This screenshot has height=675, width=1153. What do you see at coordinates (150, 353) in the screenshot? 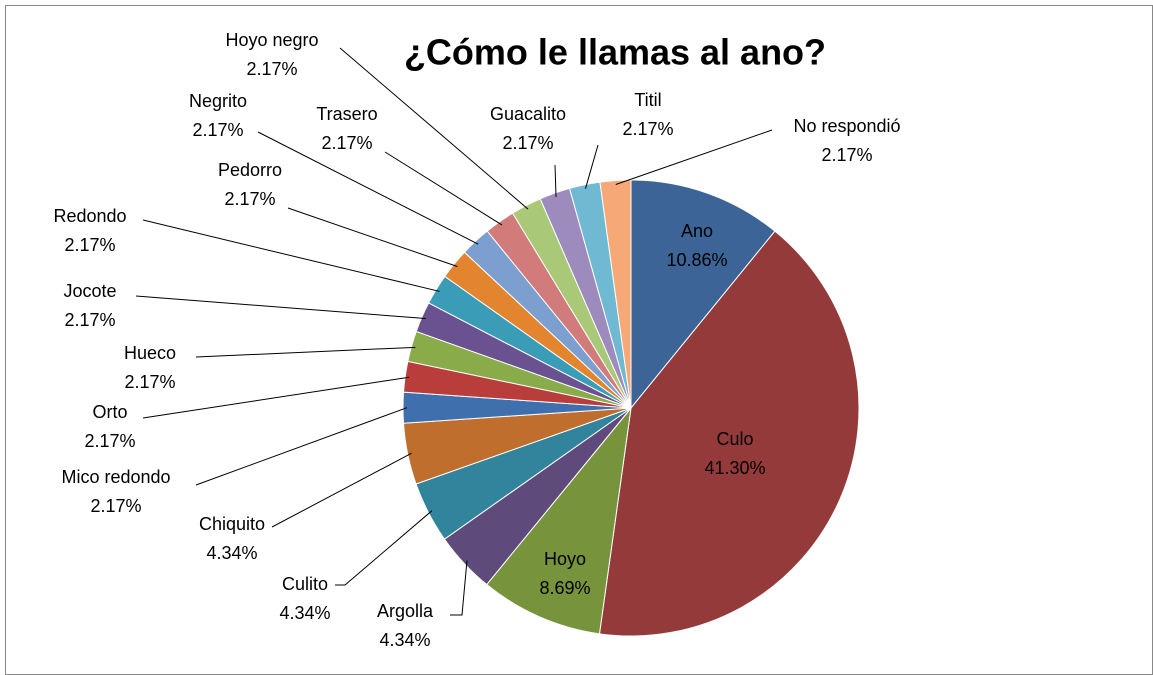
I see `slice-label: Hueco` at bounding box center [150, 353].